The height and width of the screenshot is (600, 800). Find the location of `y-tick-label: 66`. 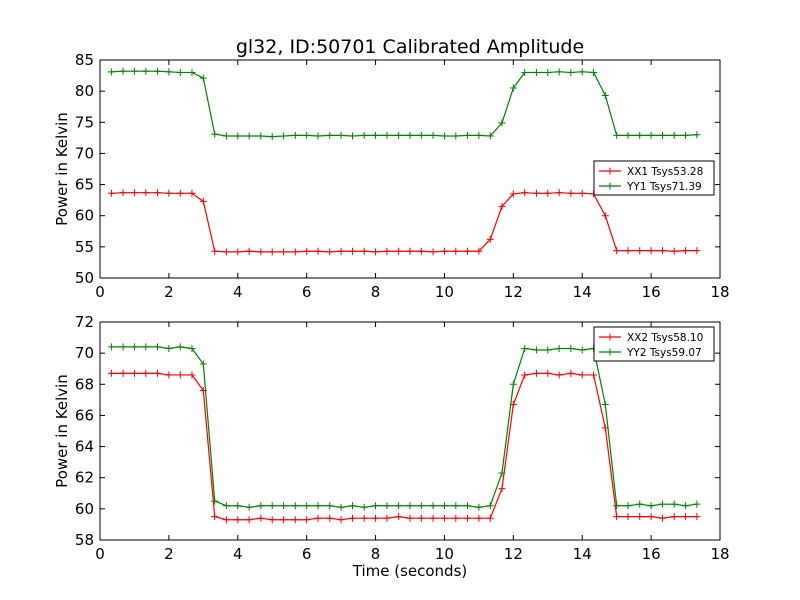

y-tick-label: 66 is located at coordinates (84, 415).